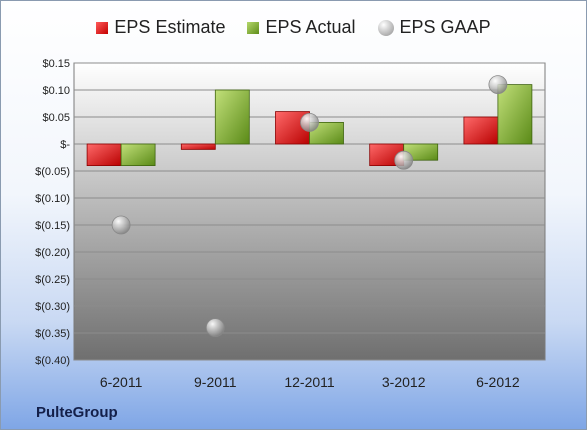 This screenshot has height=430, width=587. What do you see at coordinates (52, 253) in the screenshot?
I see `y-tick-label: $(0.20)` at bounding box center [52, 253].